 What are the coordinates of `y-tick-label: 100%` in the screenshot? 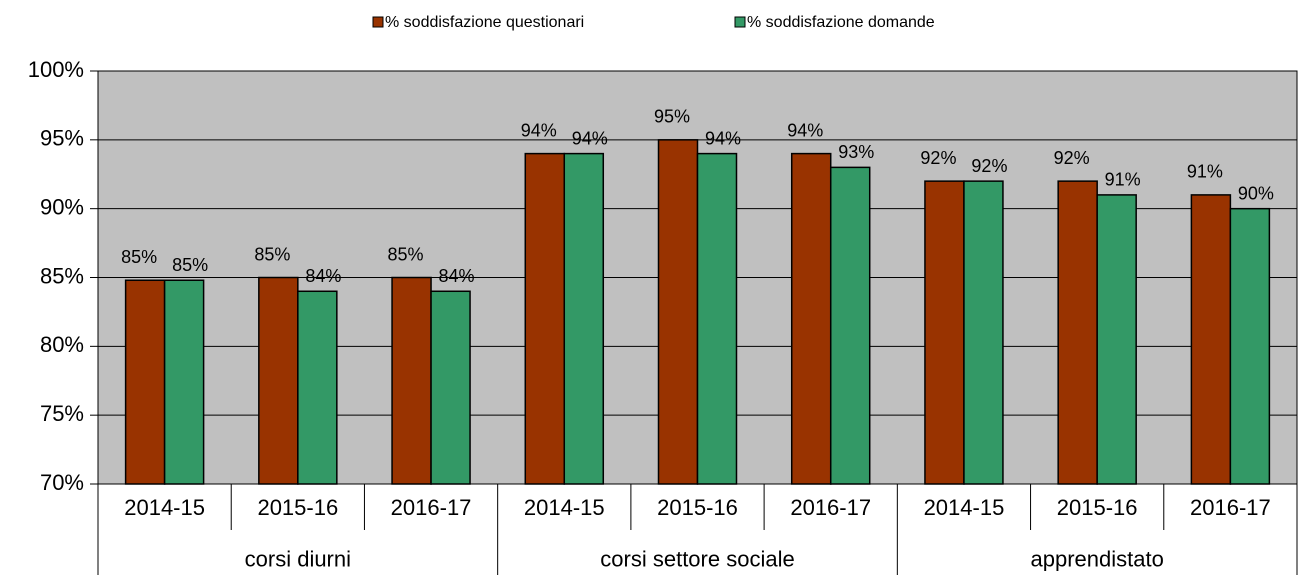 It's located at (56, 69).